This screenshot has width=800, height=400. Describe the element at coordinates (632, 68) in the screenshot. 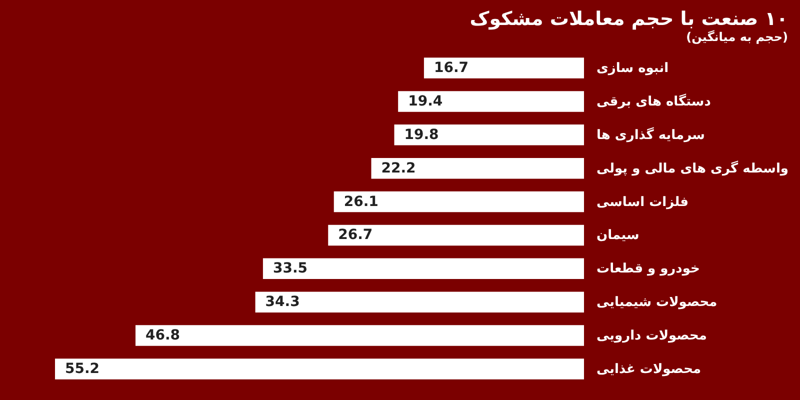

I see `y-tick-label: انبوه سازی` at that location.